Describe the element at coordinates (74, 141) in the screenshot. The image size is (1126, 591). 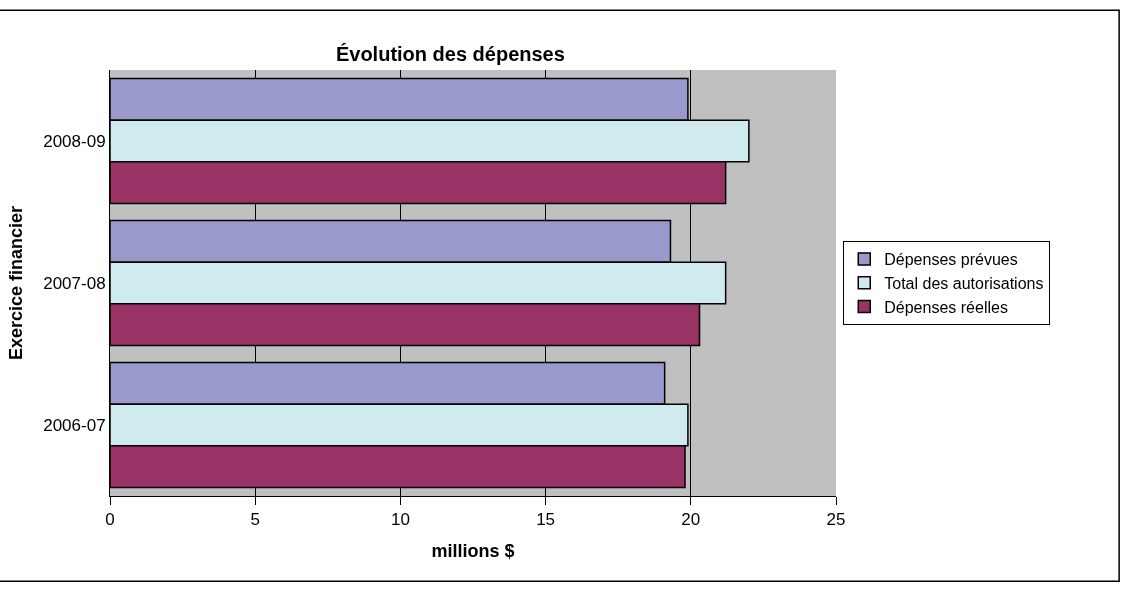
I see `y-tick-label: 2008-09` at that location.